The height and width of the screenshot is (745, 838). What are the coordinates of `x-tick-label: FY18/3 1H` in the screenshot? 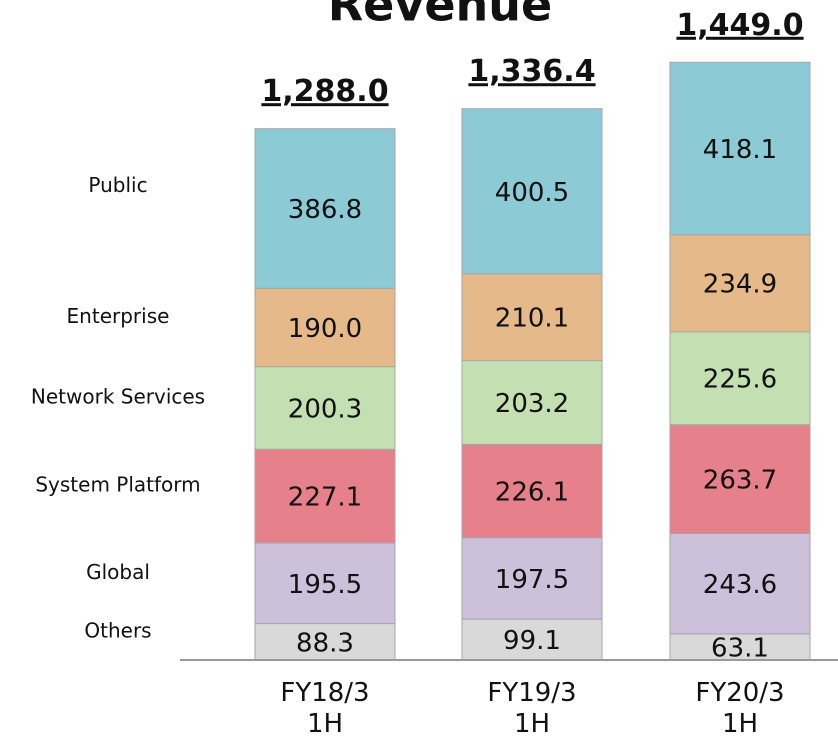 It's located at (325, 708).